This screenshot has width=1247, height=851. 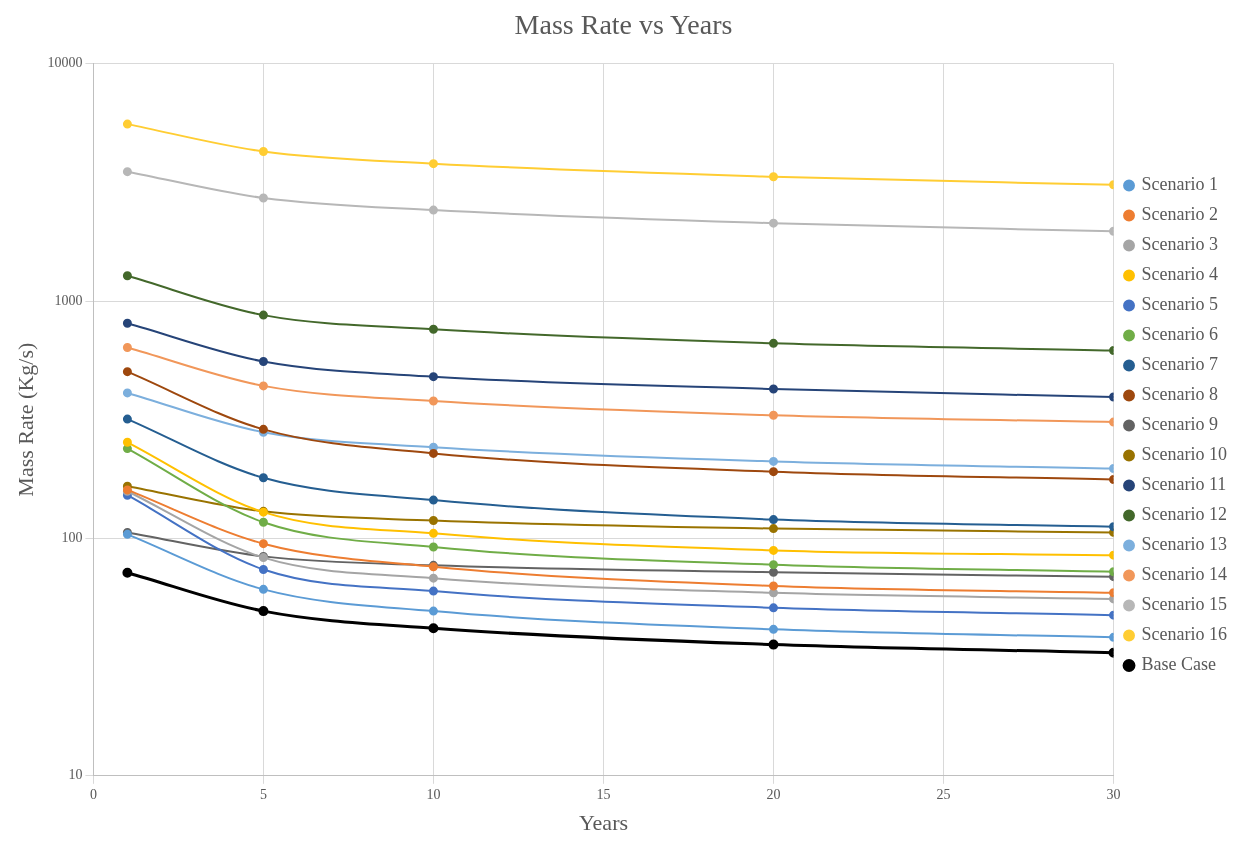 I want to click on legend-label: Scenario 13, so click(x=1184, y=544).